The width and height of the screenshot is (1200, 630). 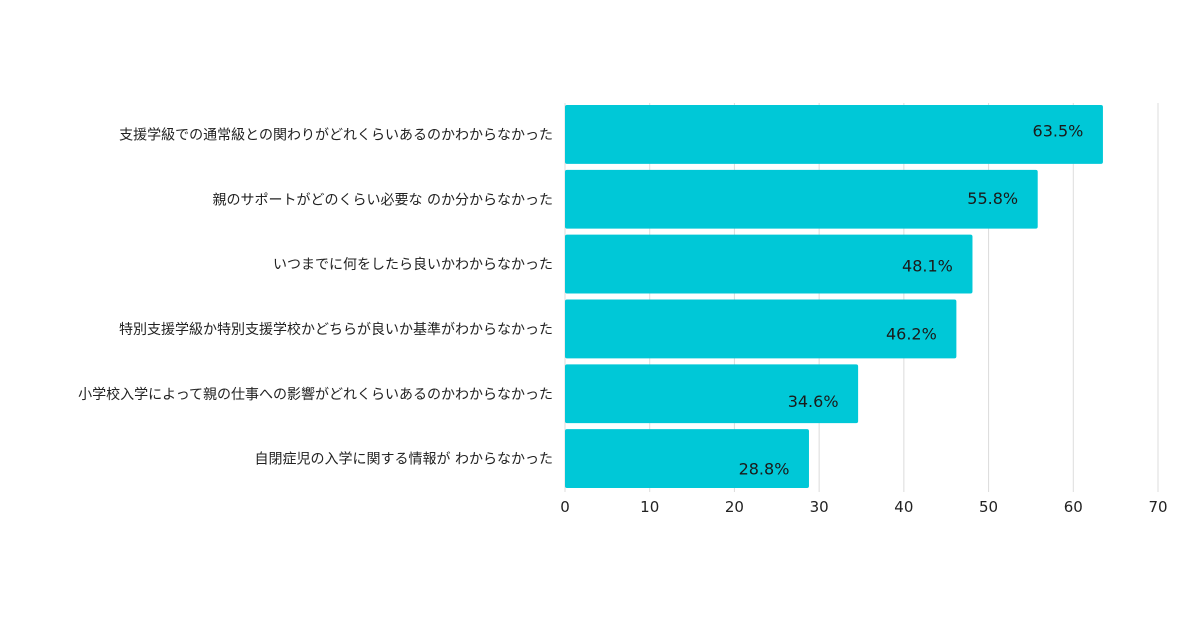 I want to click on x-tick-label-60: 60, so click(x=1073, y=507).